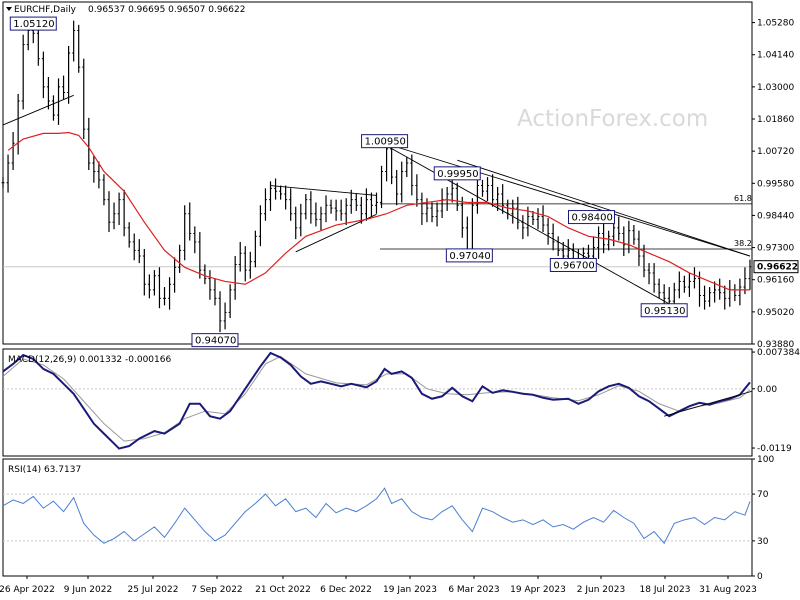 This screenshot has height=600, width=800. Describe the element at coordinates (216, 590) in the screenshot. I see `x-tick-label: 7 Sep 2022` at that location.